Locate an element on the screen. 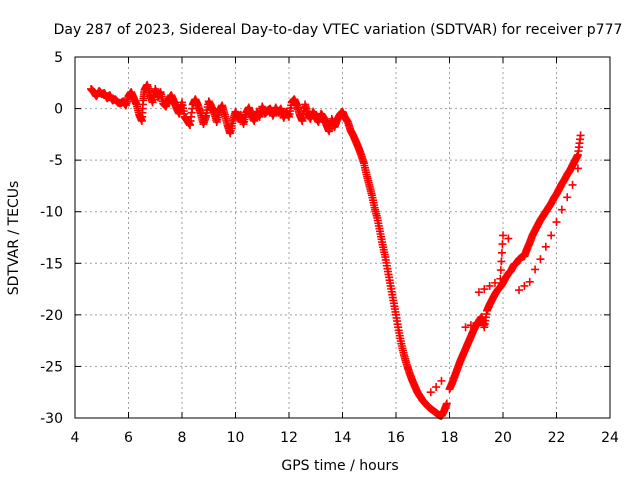 Image resolution: width=640 pixels, height=480 pixels. x-tick-label: 6 is located at coordinates (128, 438).